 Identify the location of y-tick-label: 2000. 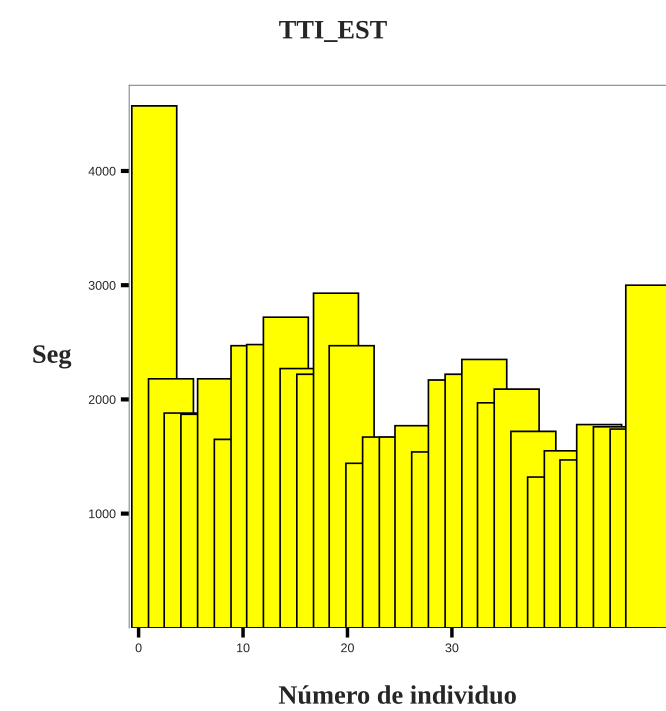
(102, 399).